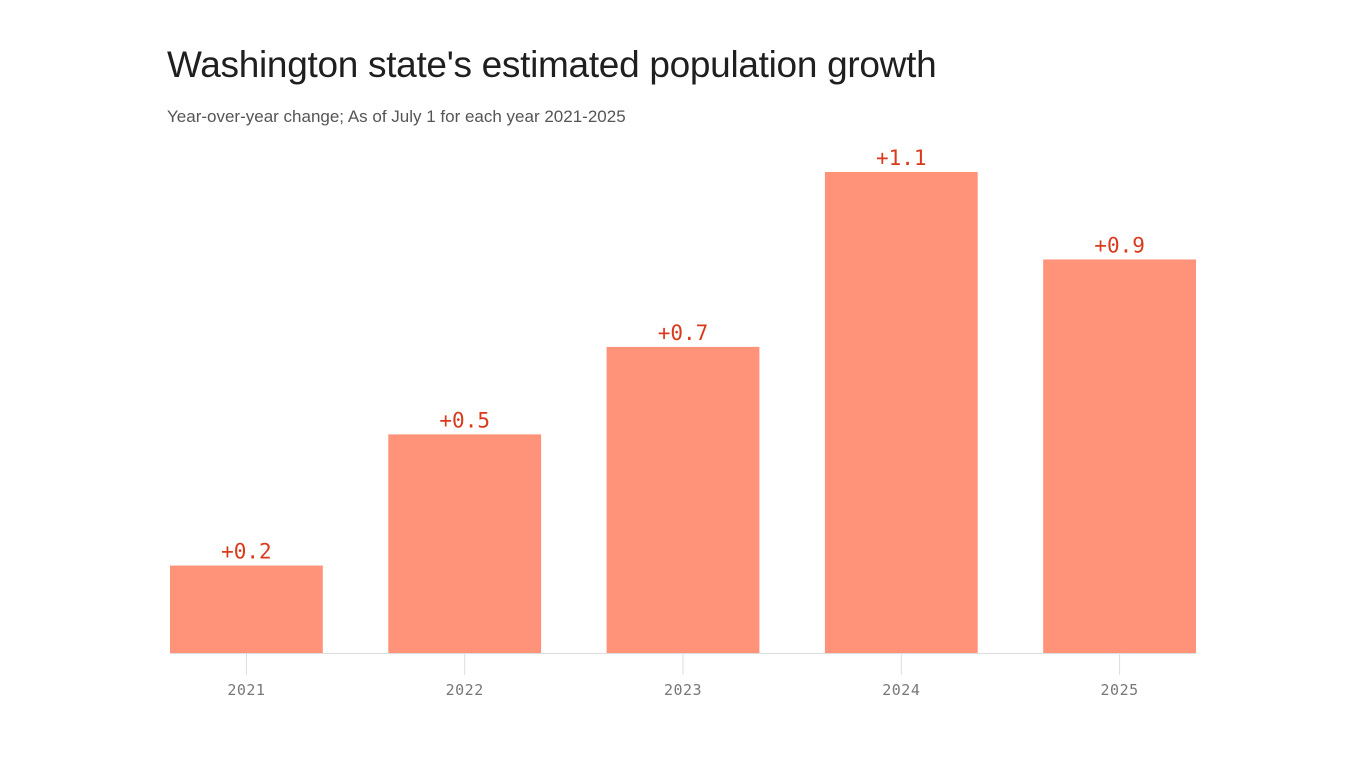  I want to click on bar-2023, so click(683, 499).